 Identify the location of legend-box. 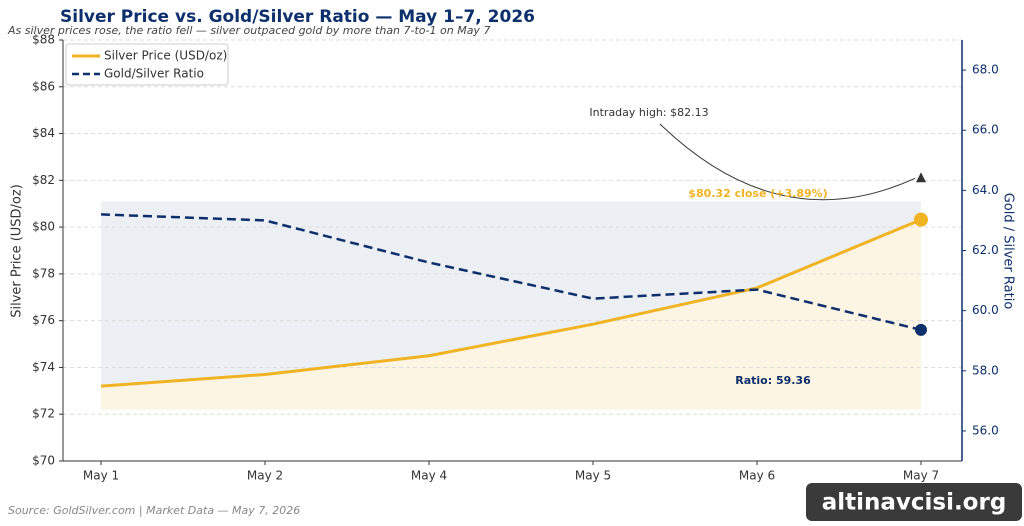
(147, 64).